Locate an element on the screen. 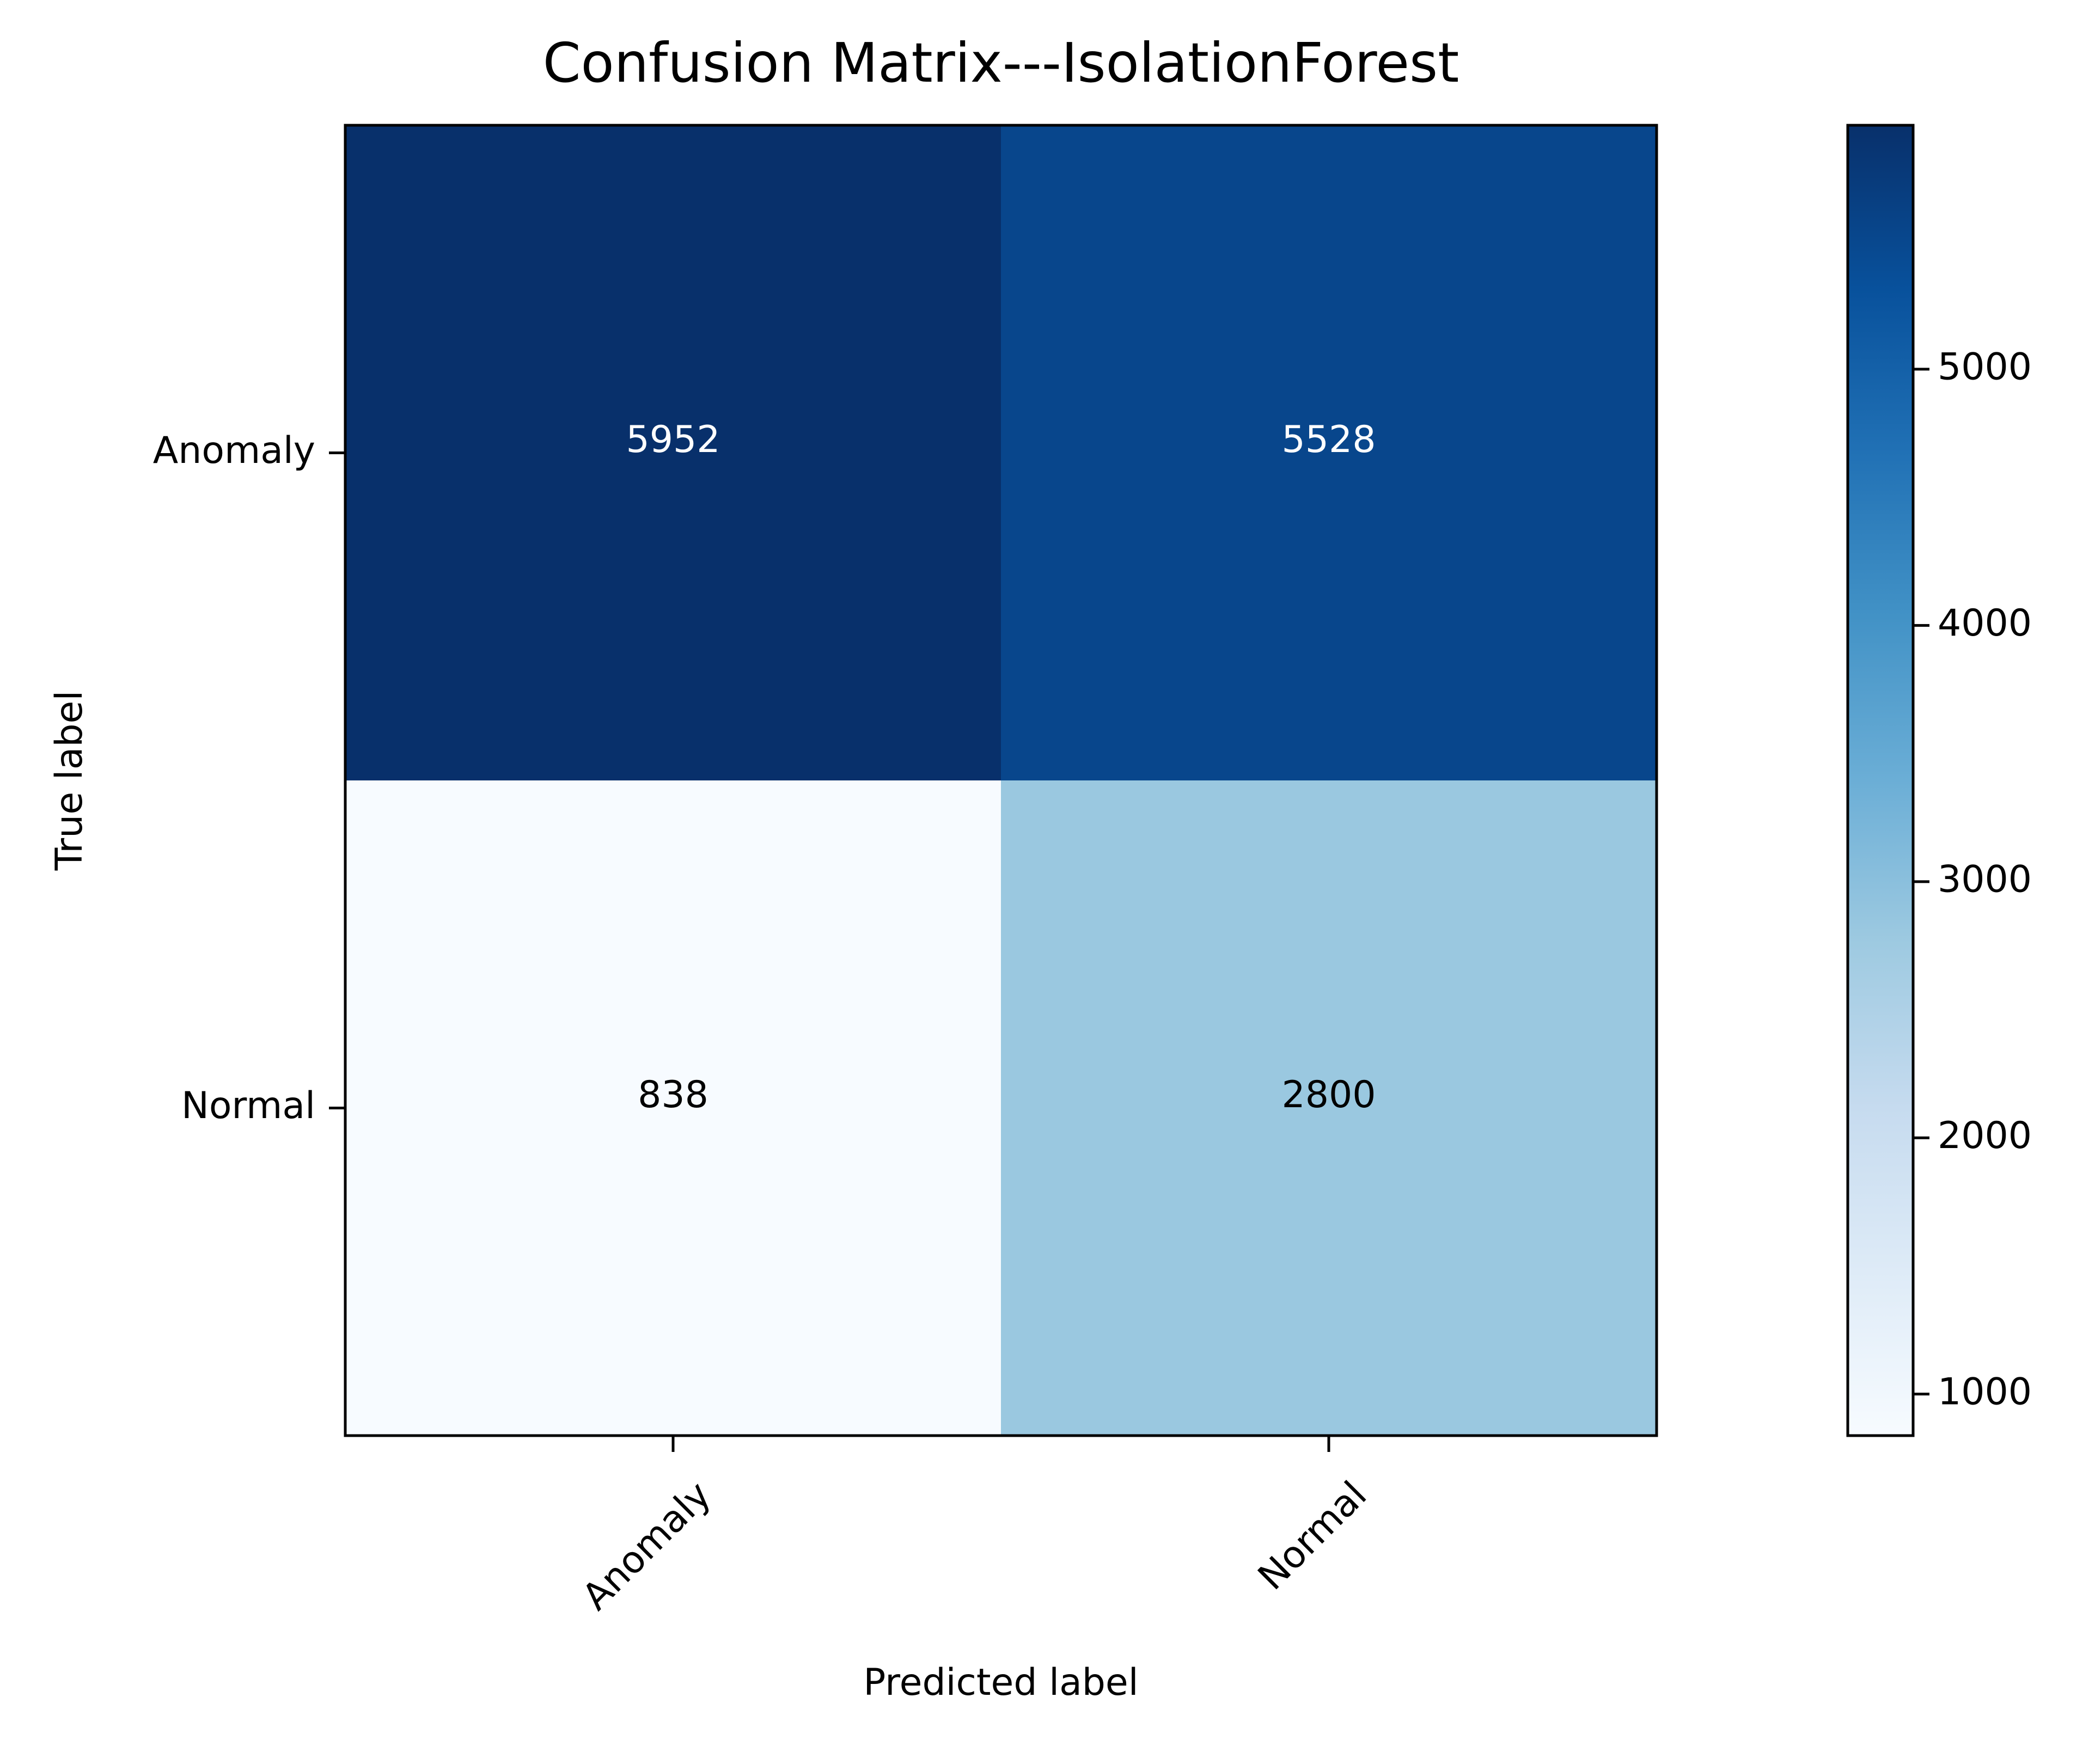 This screenshot has width=2095, height=1764. x-tick-label: Normal is located at coordinates (1312, 1535).